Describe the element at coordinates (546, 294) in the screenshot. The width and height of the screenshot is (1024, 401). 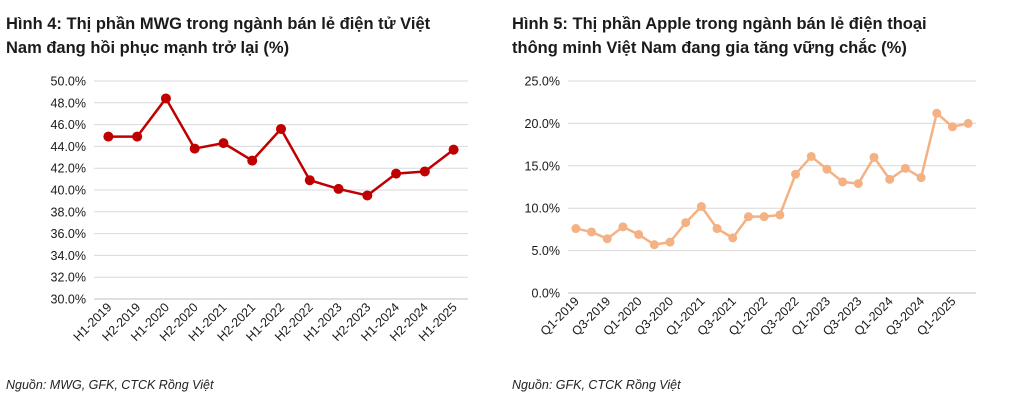
I see `y-tick-label: 0.0%` at that location.